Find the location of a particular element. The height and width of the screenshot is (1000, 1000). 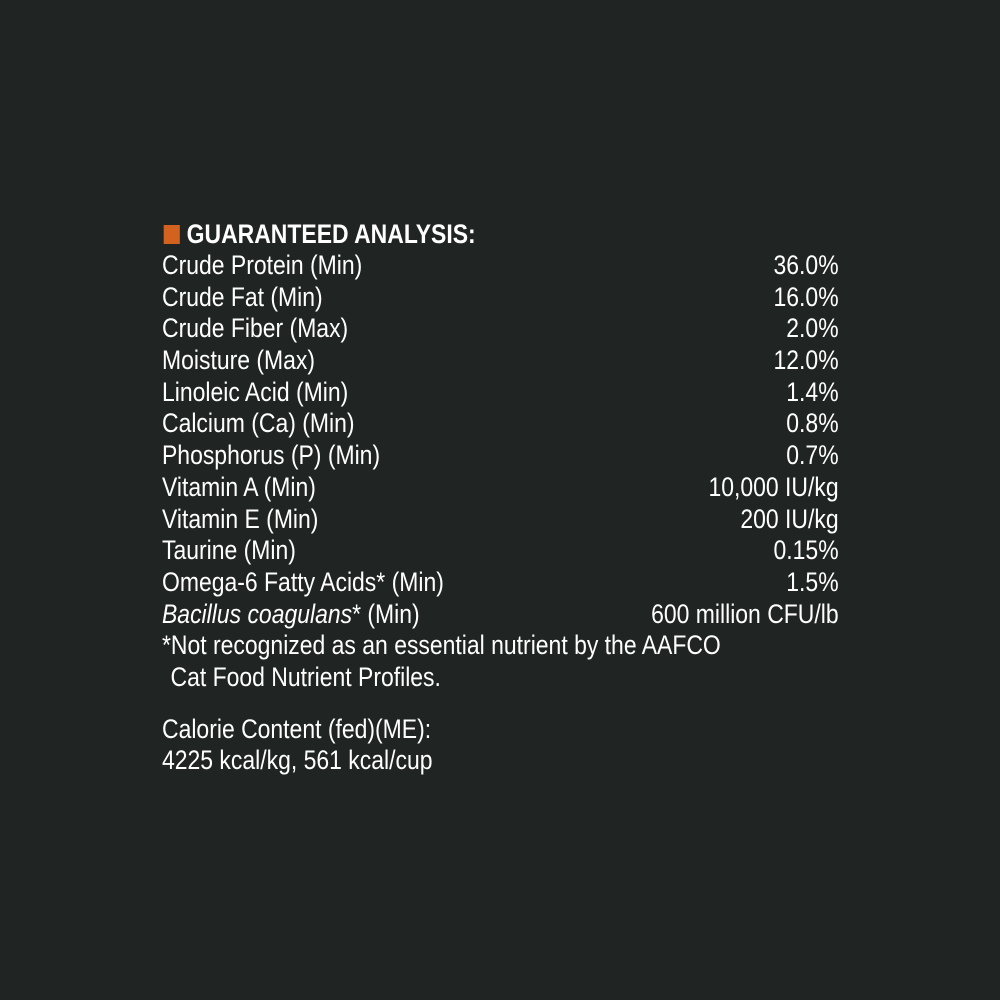

row-label: Bacillus coagulans* (Min) is located at coordinates (291, 615).